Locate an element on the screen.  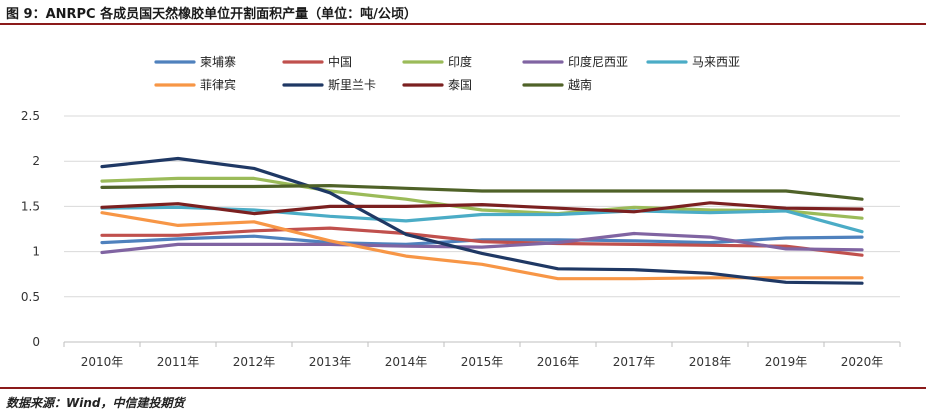
x-tick-label: 2010年 is located at coordinates (102, 362).